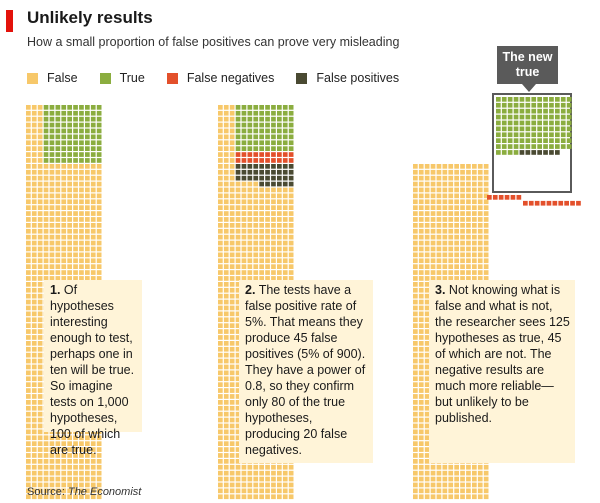  I want to click on legend-swatch-false-negatives, so click(172, 78).